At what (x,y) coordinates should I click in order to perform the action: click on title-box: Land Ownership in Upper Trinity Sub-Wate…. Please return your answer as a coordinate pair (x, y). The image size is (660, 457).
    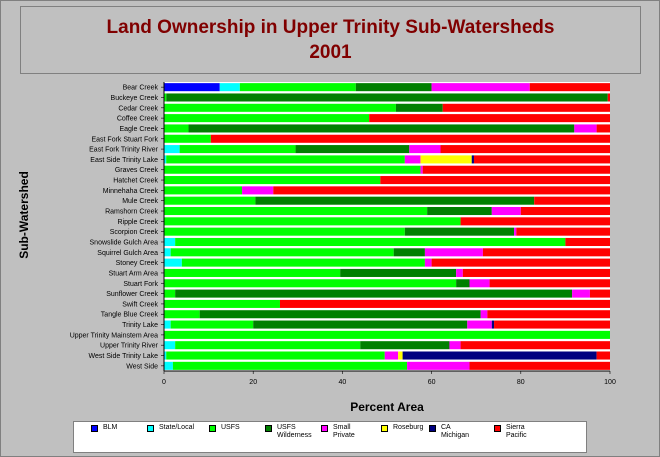
    Looking at the image, I should click on (330, 40).